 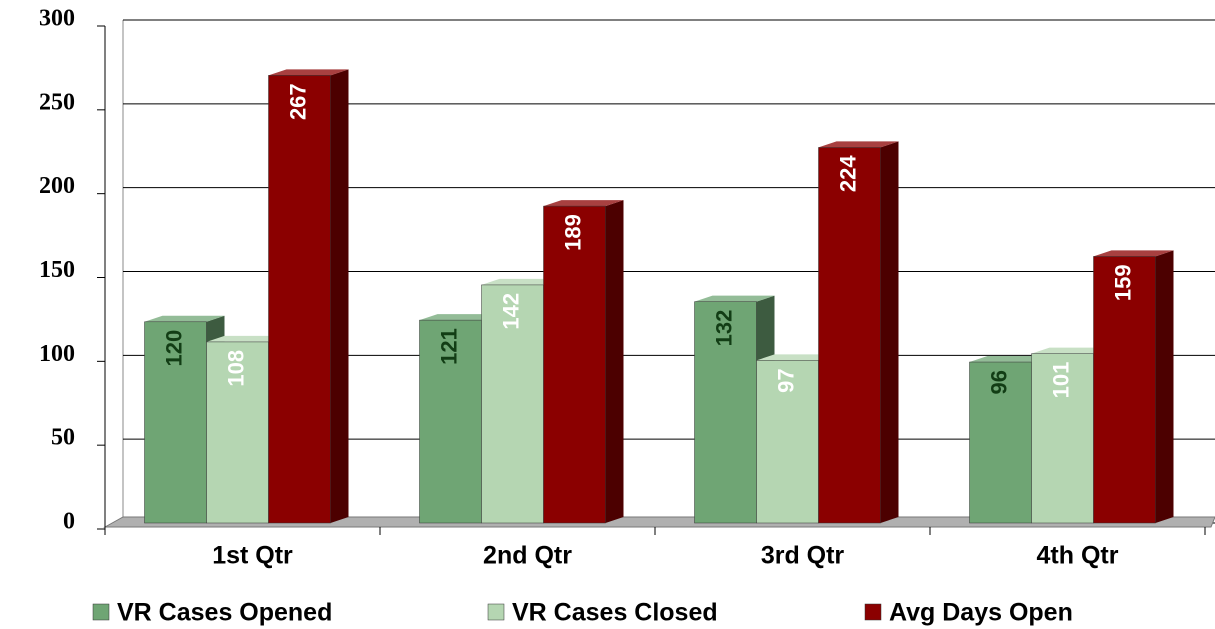 I want to click on data-label: 108, so click(x=235, y=368).